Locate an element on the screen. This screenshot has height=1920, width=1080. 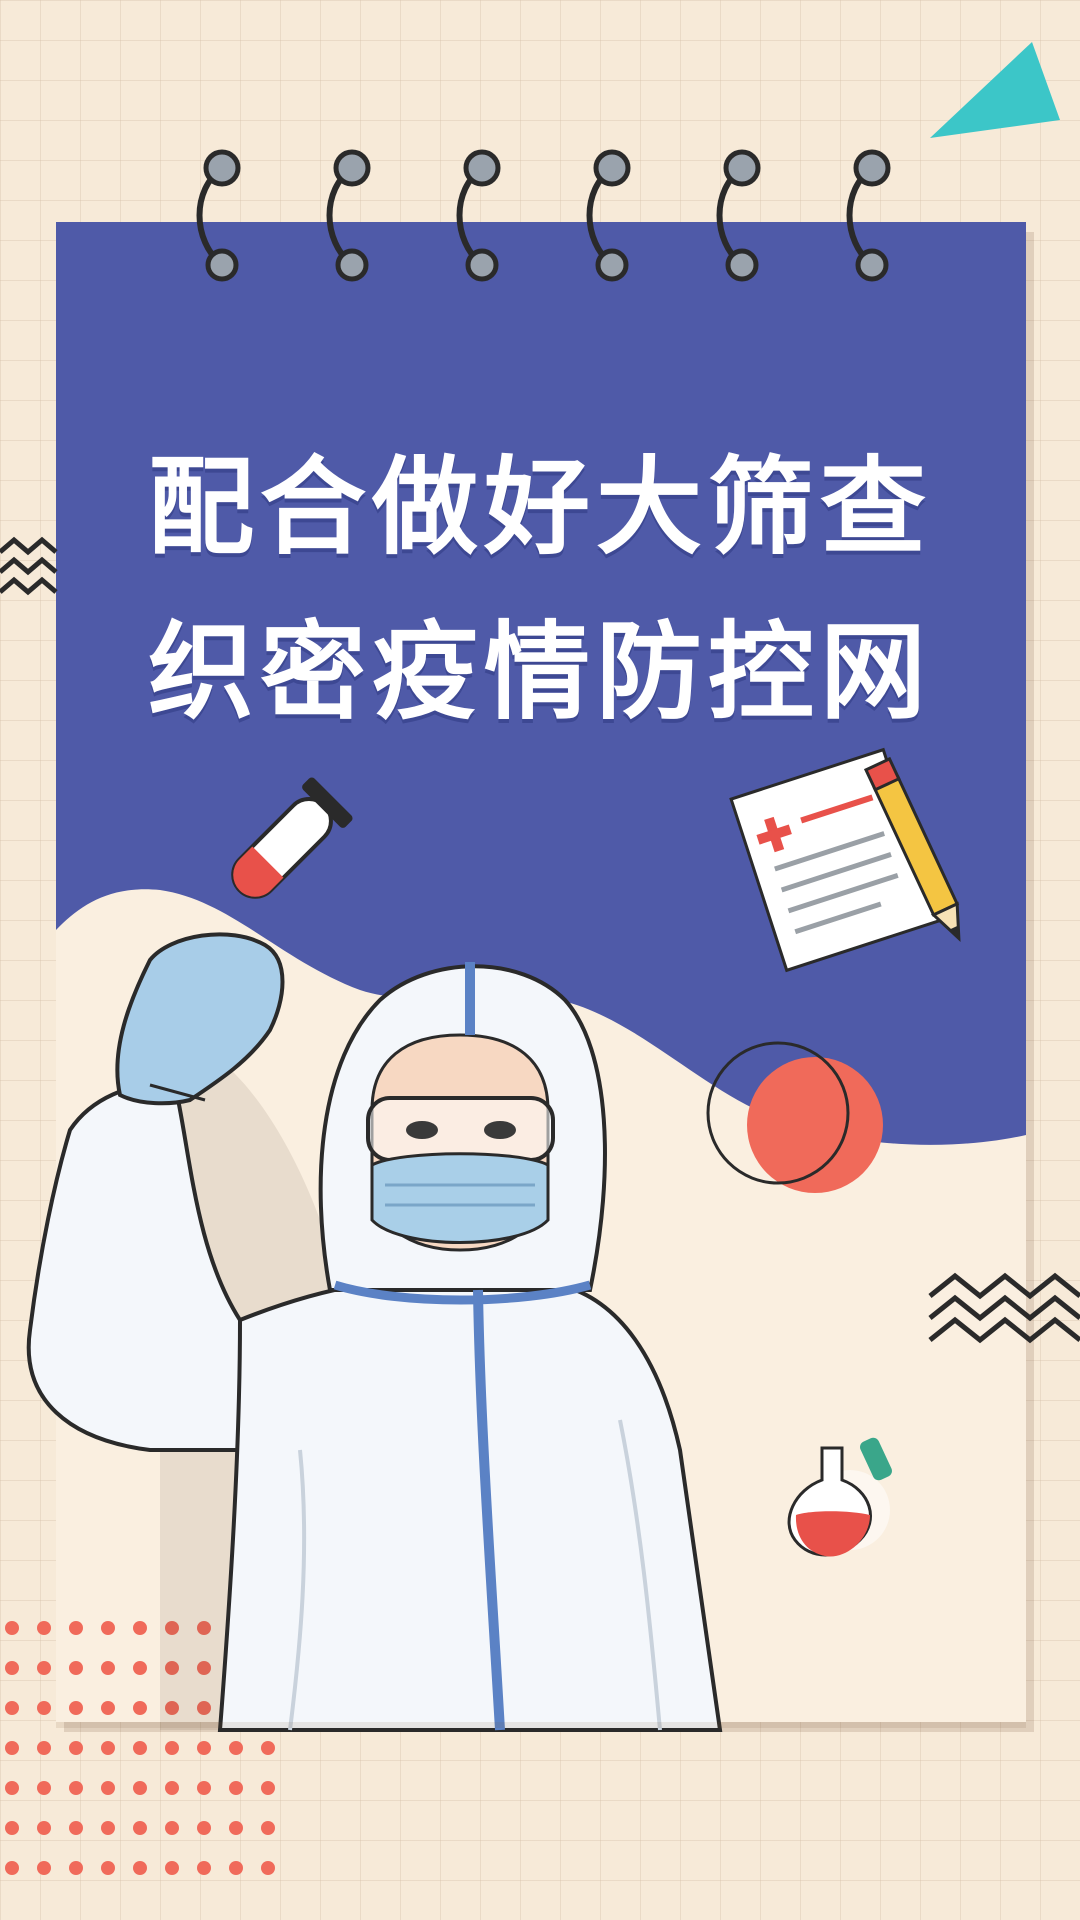
headline-line-1: 配合做好大筛查 is located at coordinates (540, 507).